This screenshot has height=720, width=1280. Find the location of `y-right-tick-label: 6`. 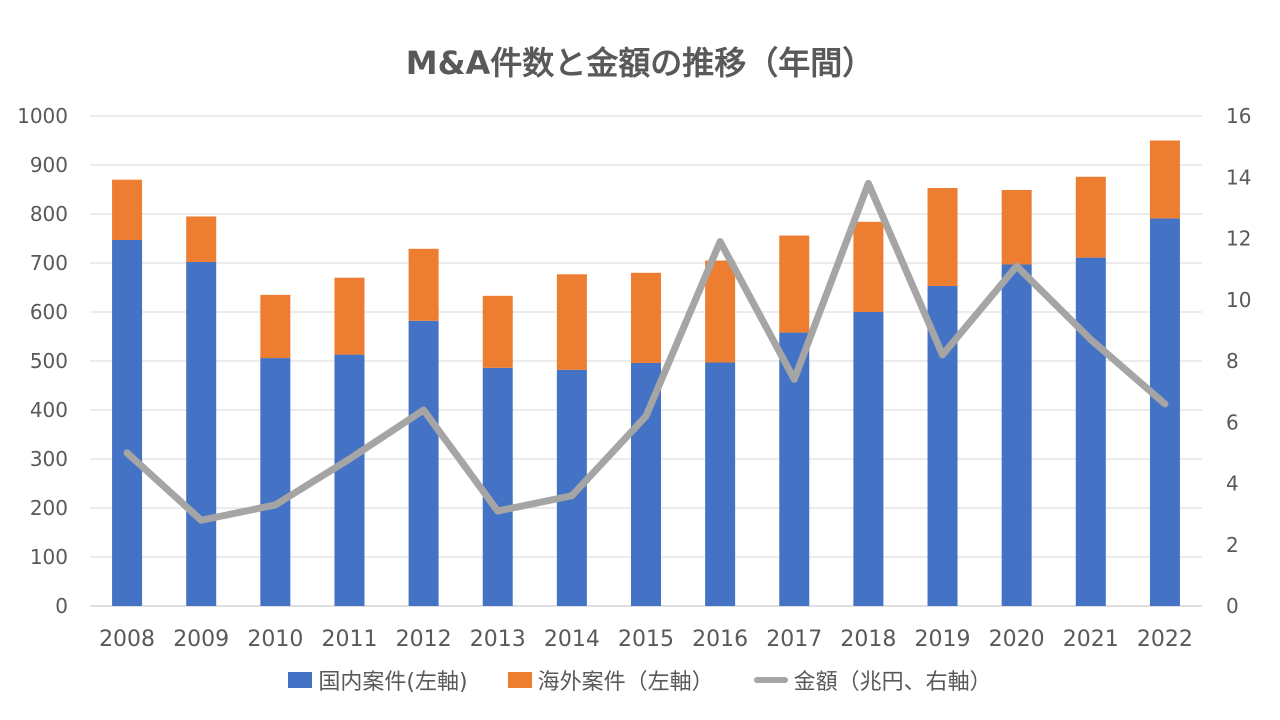

y-right-tick-label: 6 is located at coordinates (1232, 422).